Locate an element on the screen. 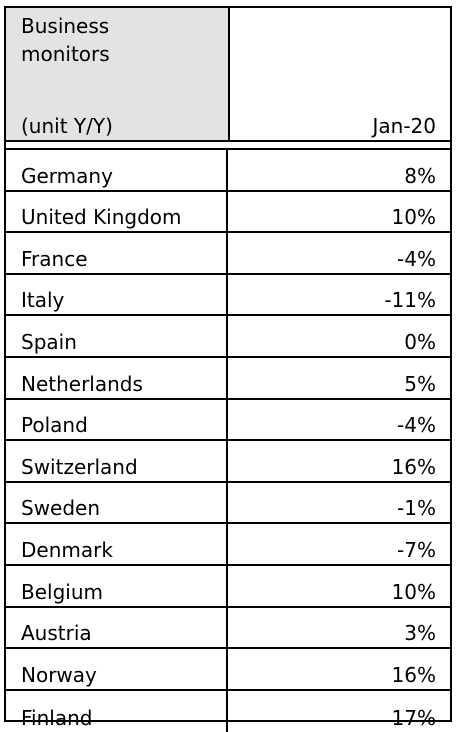 This screenshot has width=456, height=732. table-row: Poland -4% is located at coordinates (228, 420).